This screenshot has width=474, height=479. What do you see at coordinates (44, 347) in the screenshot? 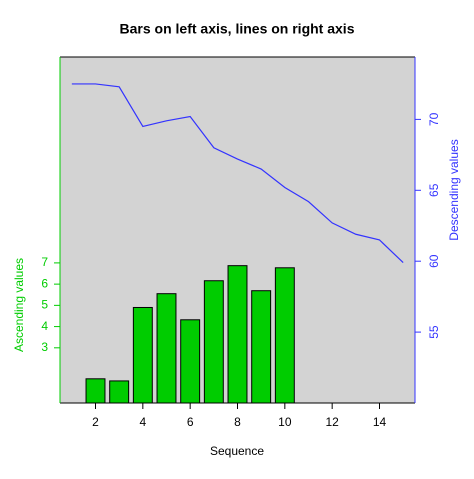
I see `y-tick-label: 3` at bounding box center [44, 347].